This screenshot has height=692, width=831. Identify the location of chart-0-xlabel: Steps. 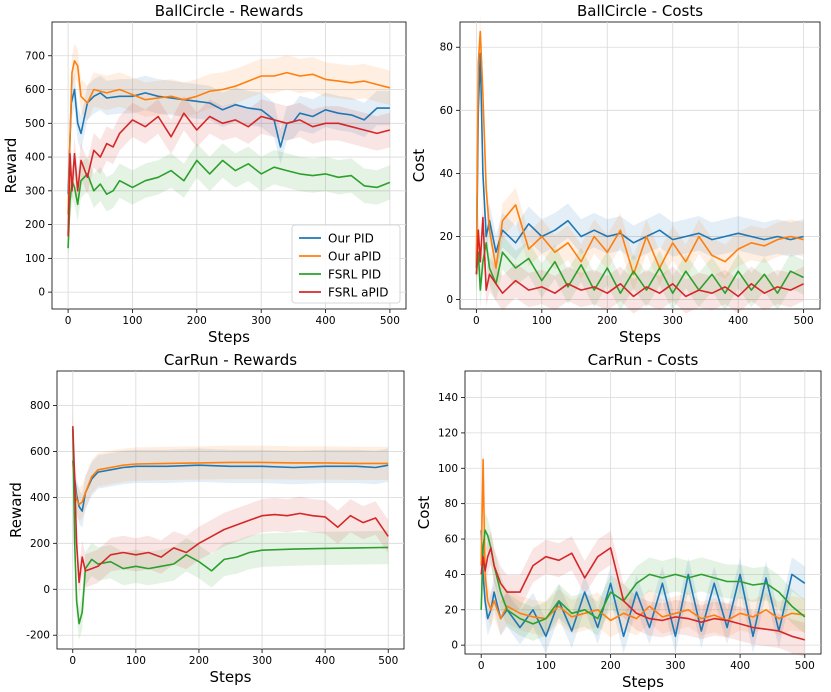
(229, 337).